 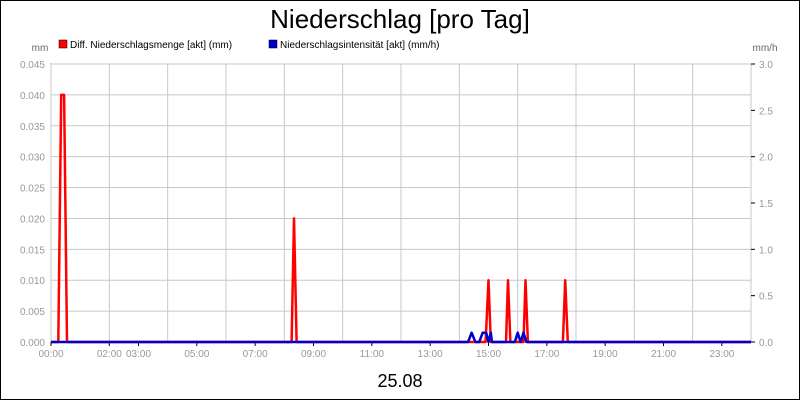 What do you see at coordinates (400, 19) in the screenshot?
I see `chart-title: Niederschlag [pro Tag]` at bounding box center [400, 19].